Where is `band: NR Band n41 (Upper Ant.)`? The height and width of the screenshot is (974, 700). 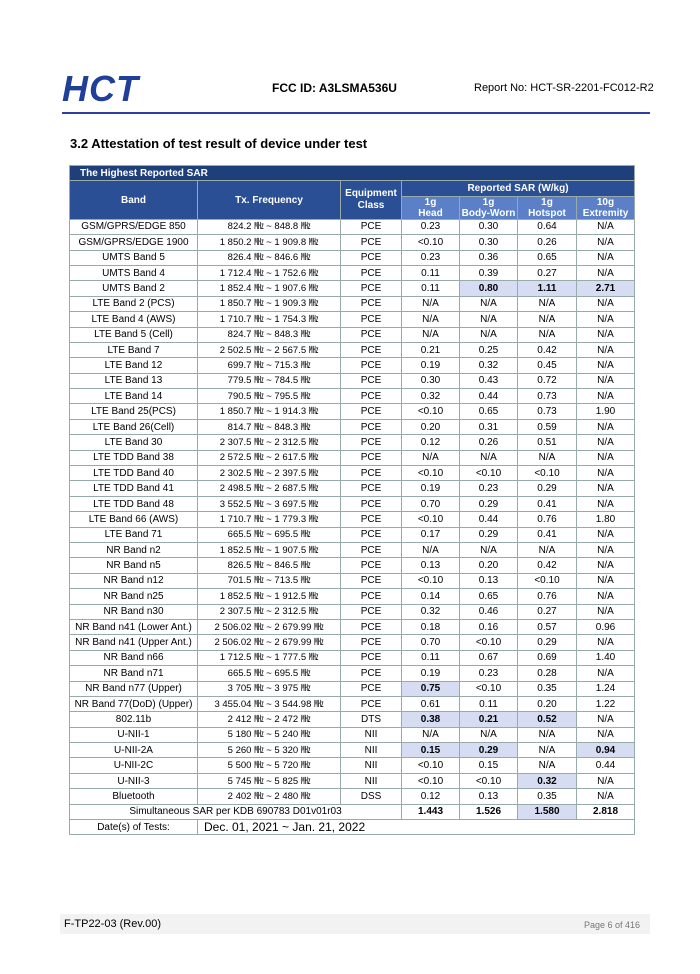 band: NR Band n41 (Upper Ant.) is located at coordinates (133, 642).